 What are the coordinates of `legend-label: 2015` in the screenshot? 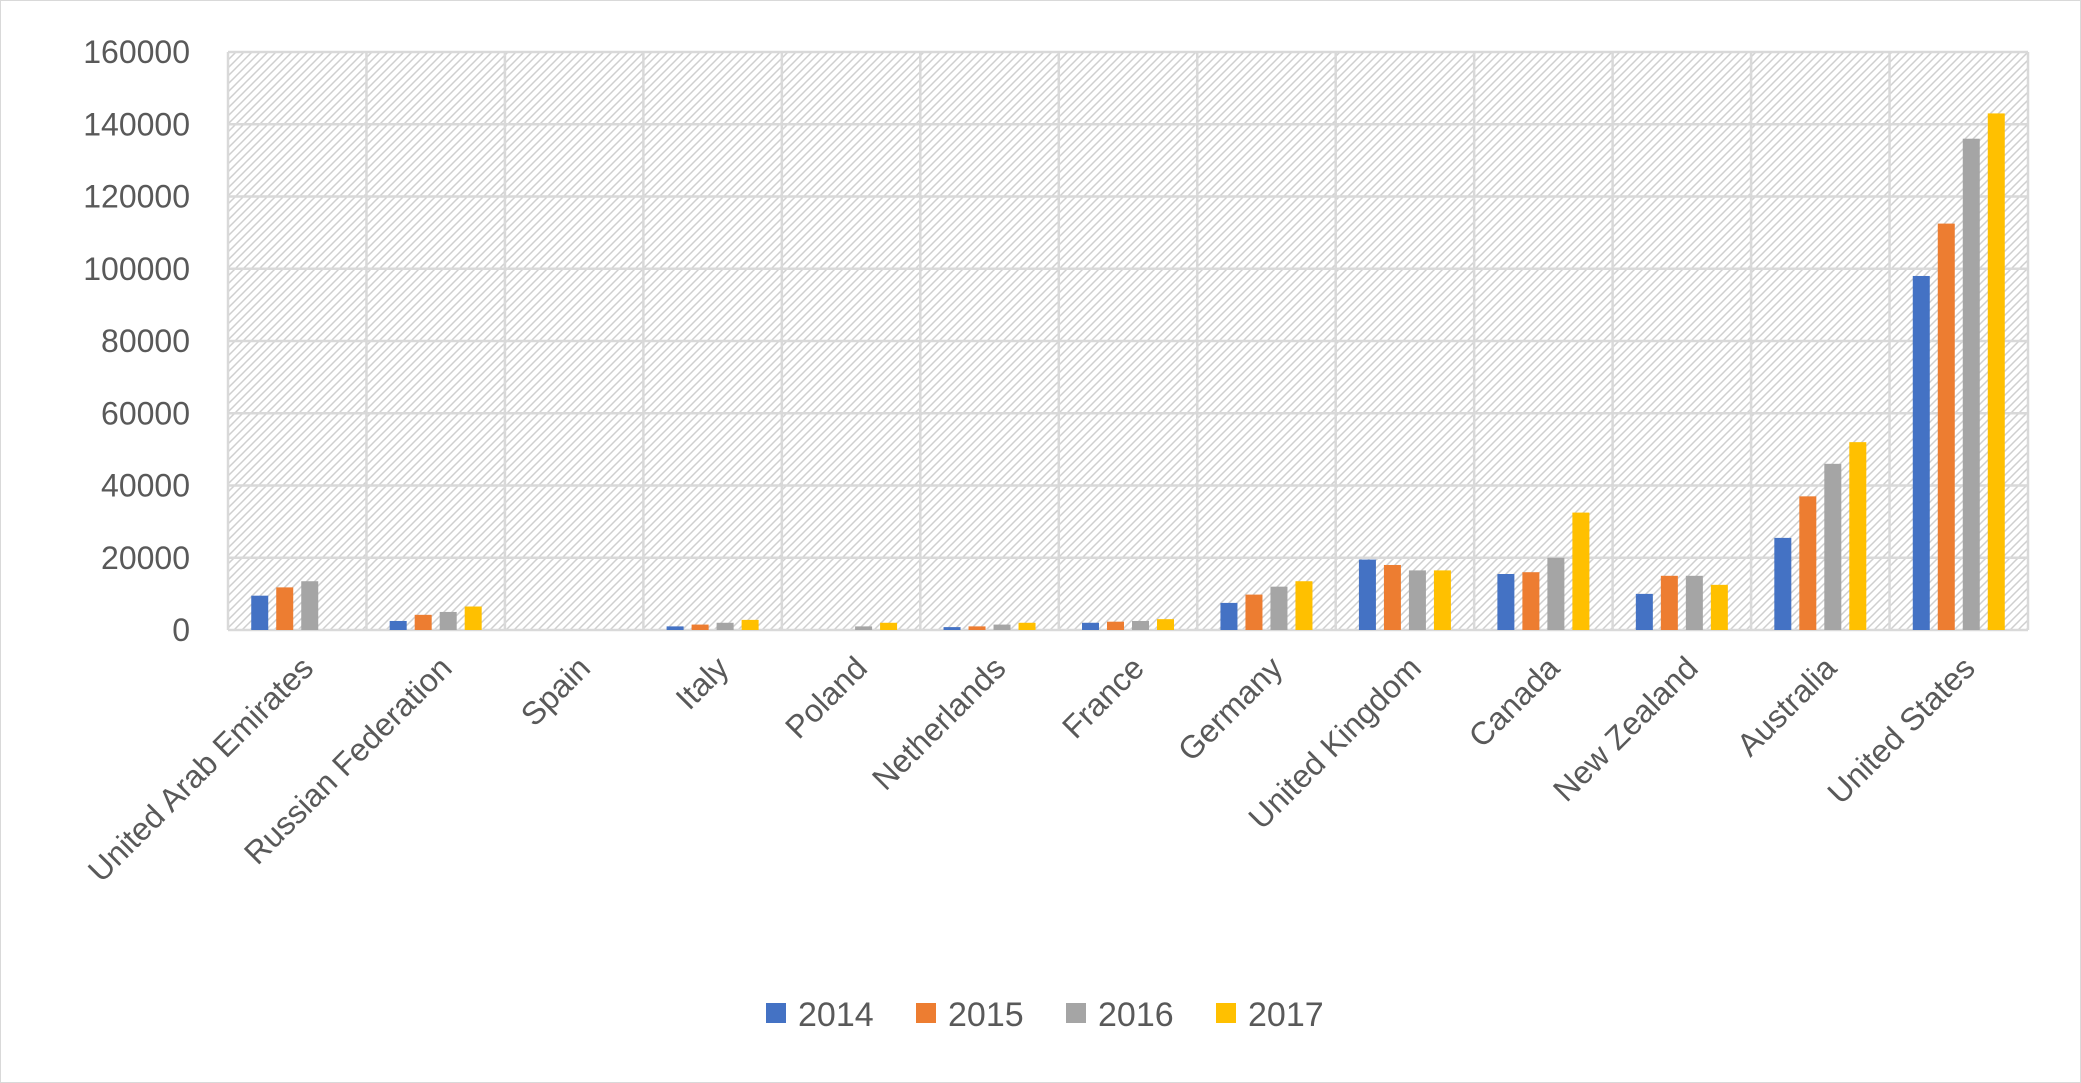 It's located at (986, 1015).